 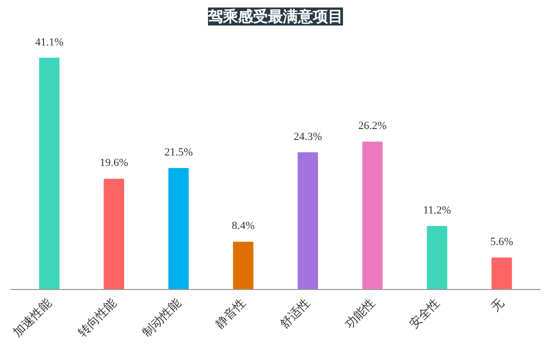 What do you see at coordinates (32, 318) in the screenshot?
I see `x-tick-label: 加速性能` at bounding box center [32, 318].